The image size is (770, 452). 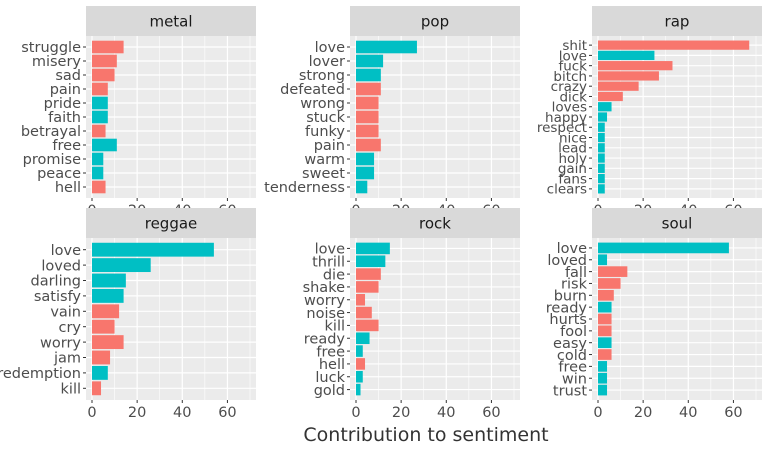 I want to click on bar-fall, so click(x=613, y=271).